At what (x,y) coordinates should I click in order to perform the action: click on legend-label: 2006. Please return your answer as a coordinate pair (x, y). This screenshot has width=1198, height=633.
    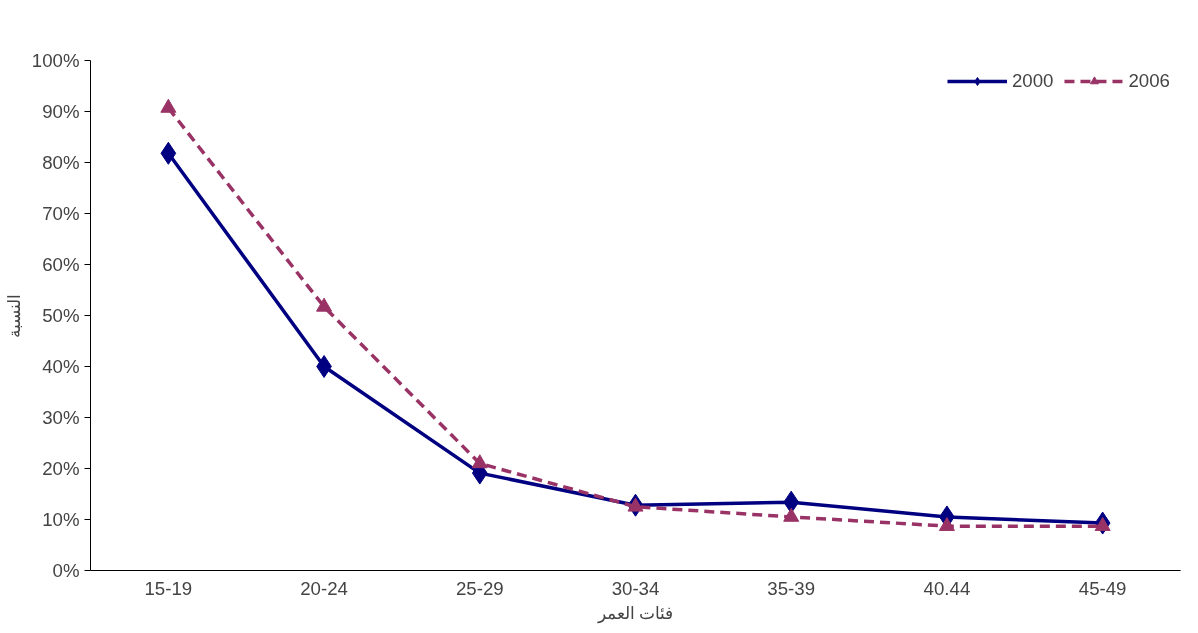
    Looking at the image, I should click on (1149, 81).